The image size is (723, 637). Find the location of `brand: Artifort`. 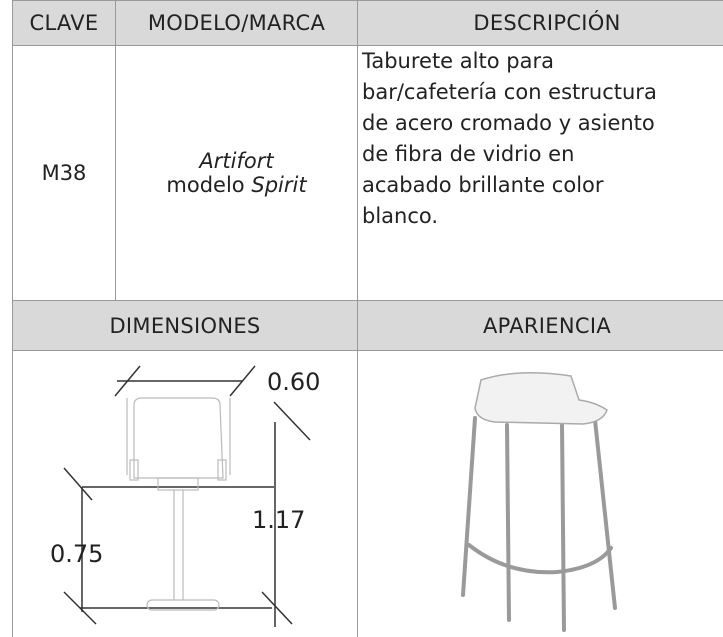

brand: Artifort is located at coordinates (236, 161).